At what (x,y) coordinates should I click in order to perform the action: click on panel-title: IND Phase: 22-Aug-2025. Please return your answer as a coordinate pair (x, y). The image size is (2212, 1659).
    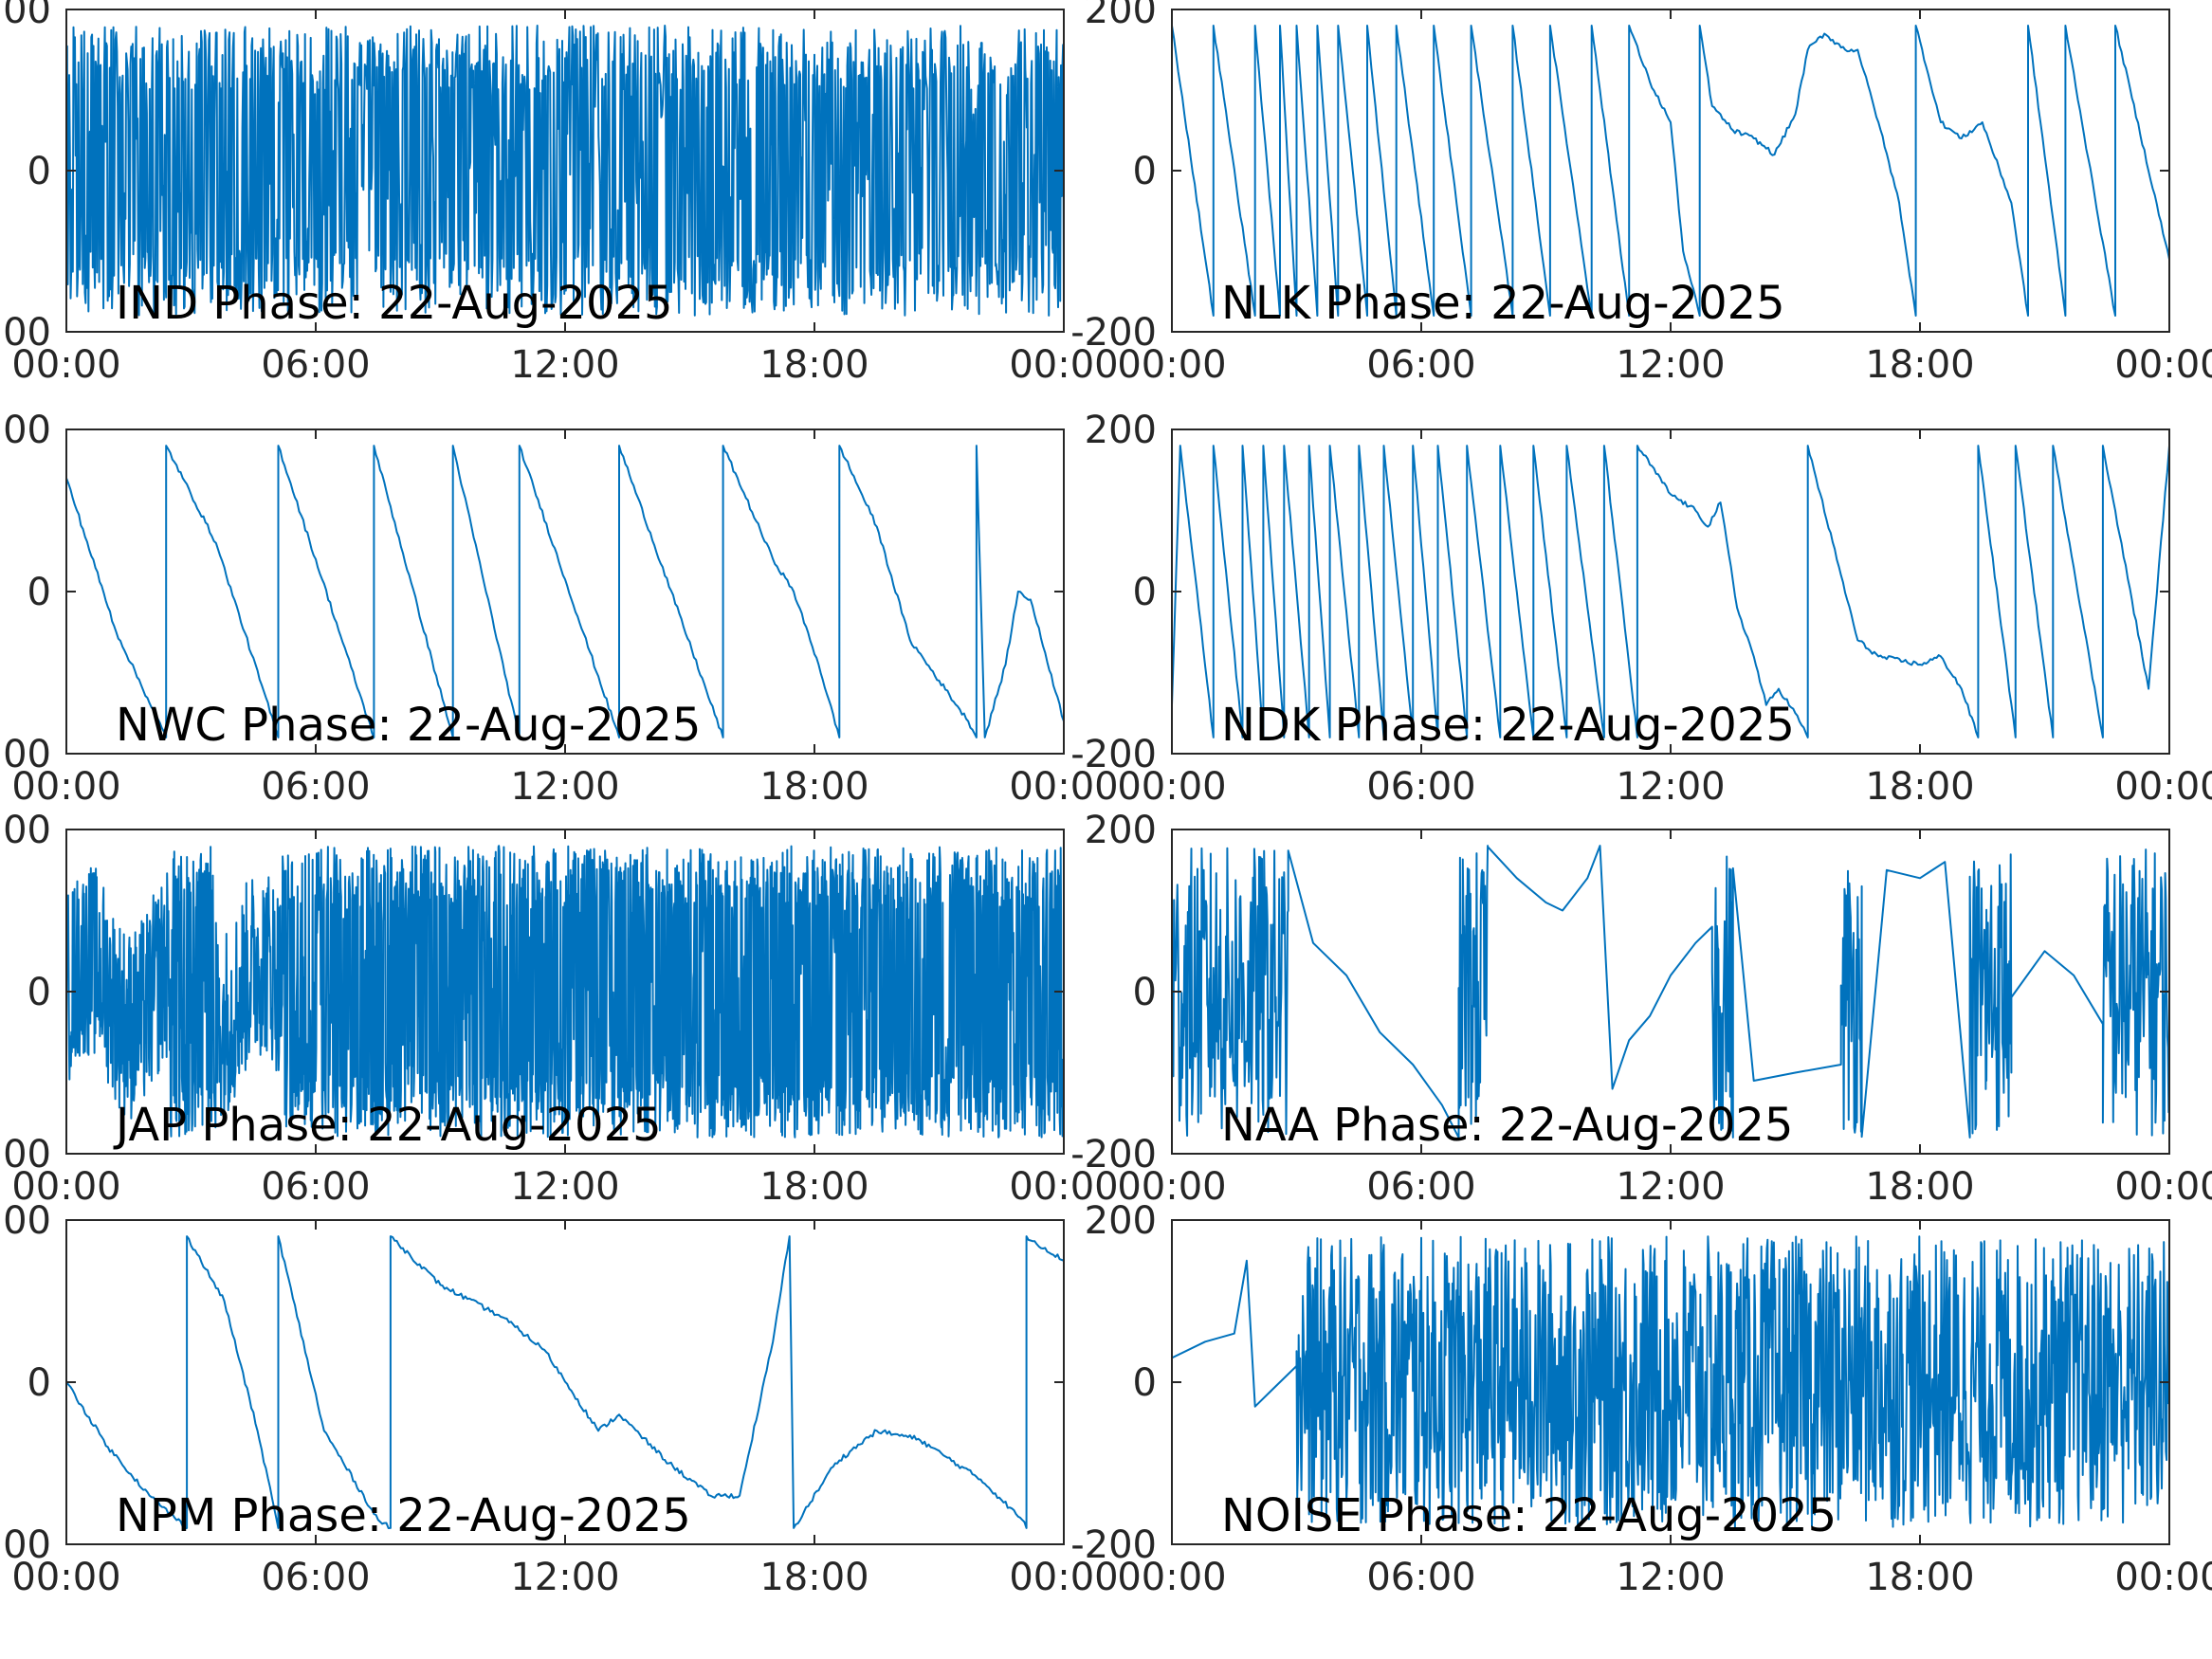
    Looking at the image, I should click on (394, 303).